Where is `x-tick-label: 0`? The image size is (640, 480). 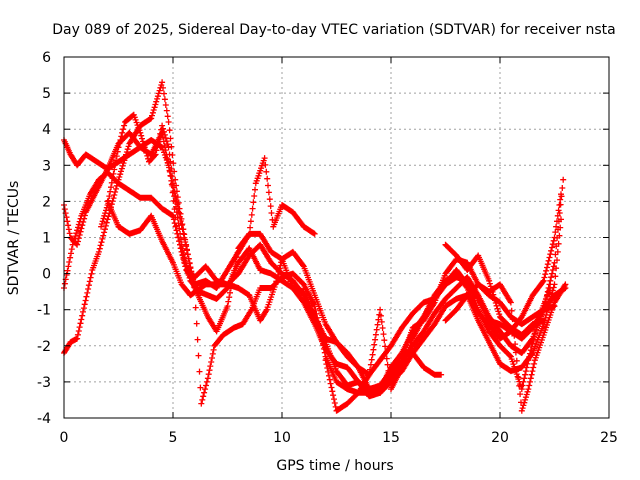
x-tick-label: 0 is located at coordinates (64, 438).